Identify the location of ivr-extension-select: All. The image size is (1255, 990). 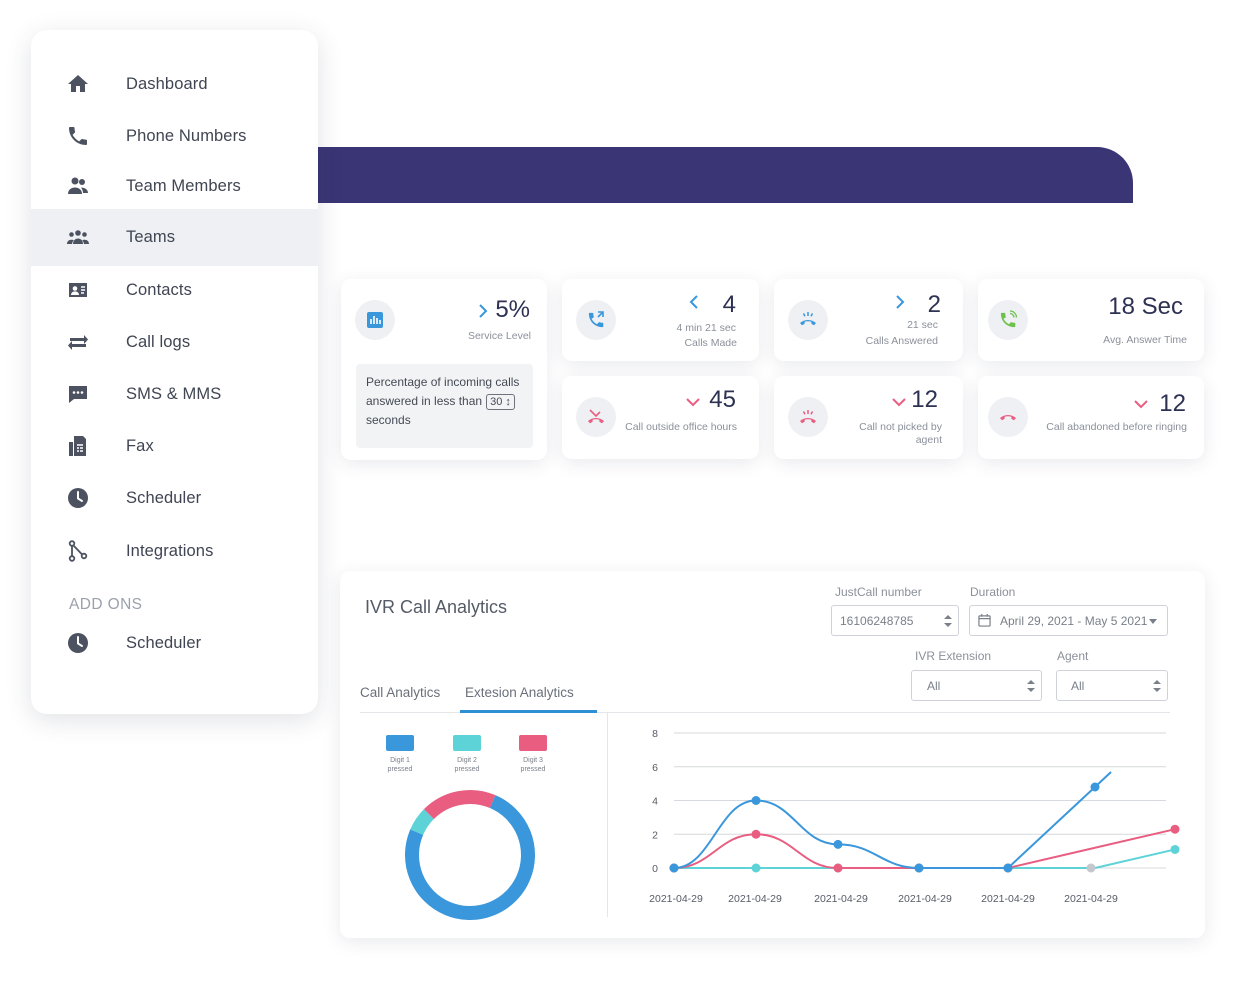
(976, 685).